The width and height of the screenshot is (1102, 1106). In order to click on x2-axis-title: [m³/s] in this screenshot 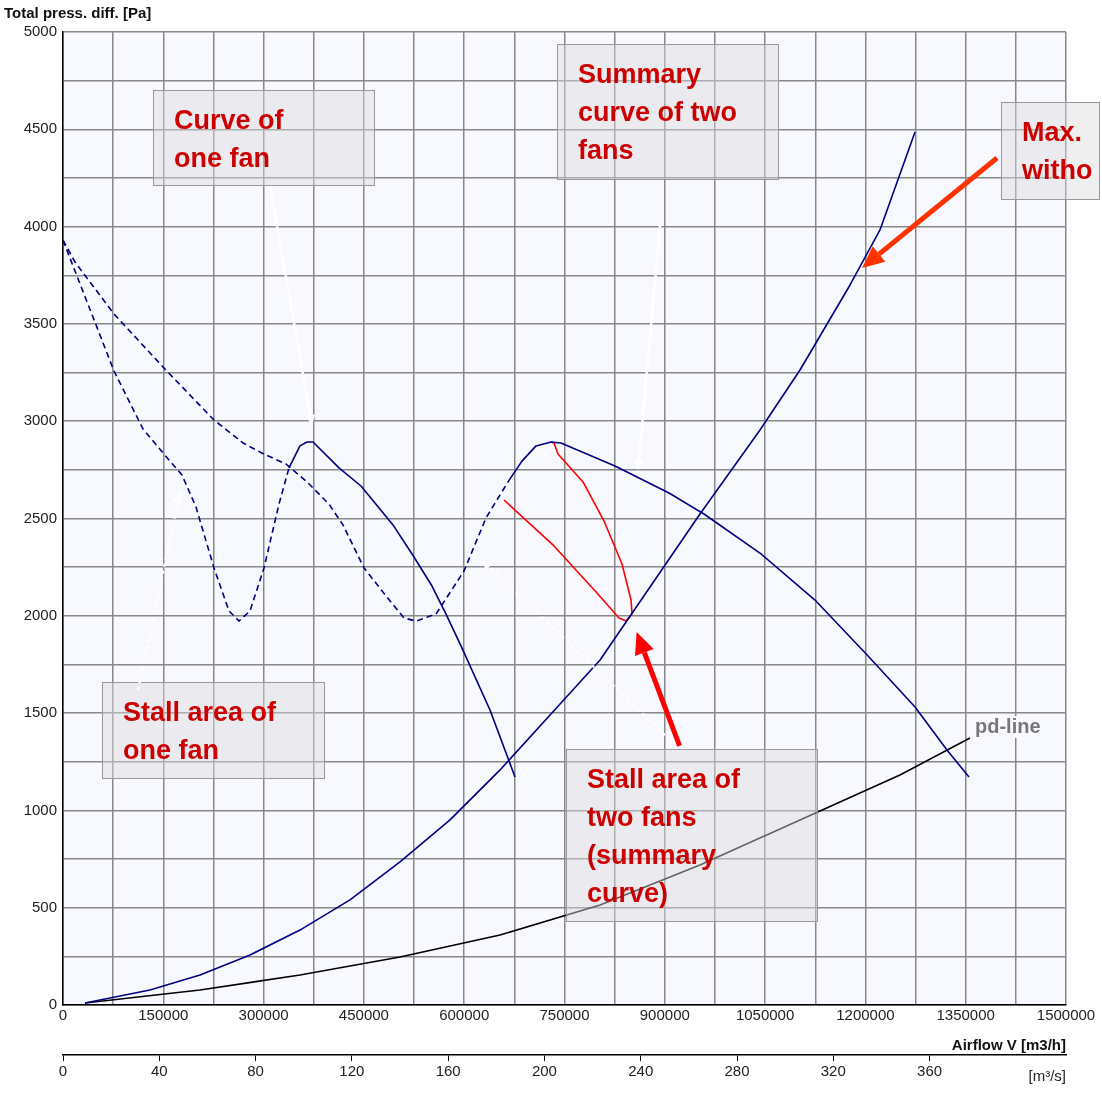, I will do `click(1047, 1075)`.